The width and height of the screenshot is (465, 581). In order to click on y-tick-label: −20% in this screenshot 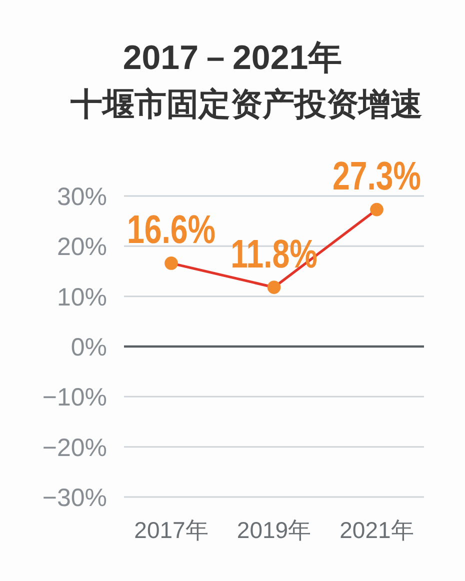, I will do `click(74, 448)`.